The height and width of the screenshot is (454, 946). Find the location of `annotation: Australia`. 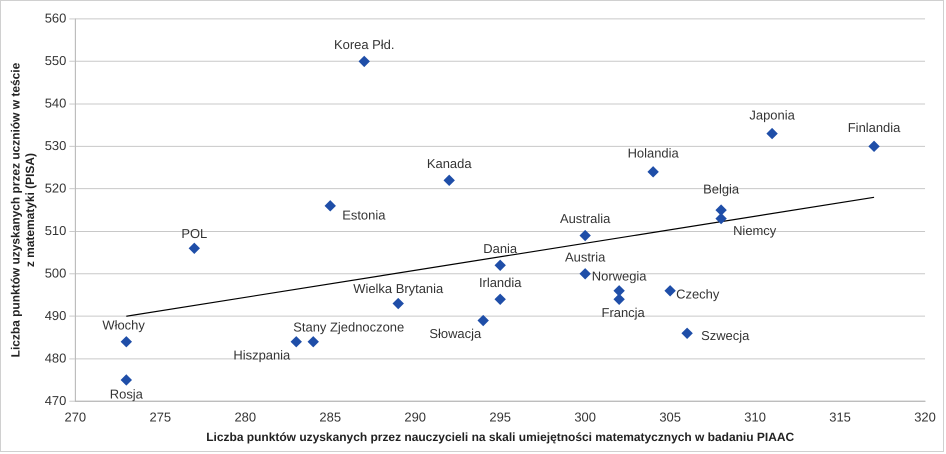

annotation: Australia is located at coordinates (586, 218).